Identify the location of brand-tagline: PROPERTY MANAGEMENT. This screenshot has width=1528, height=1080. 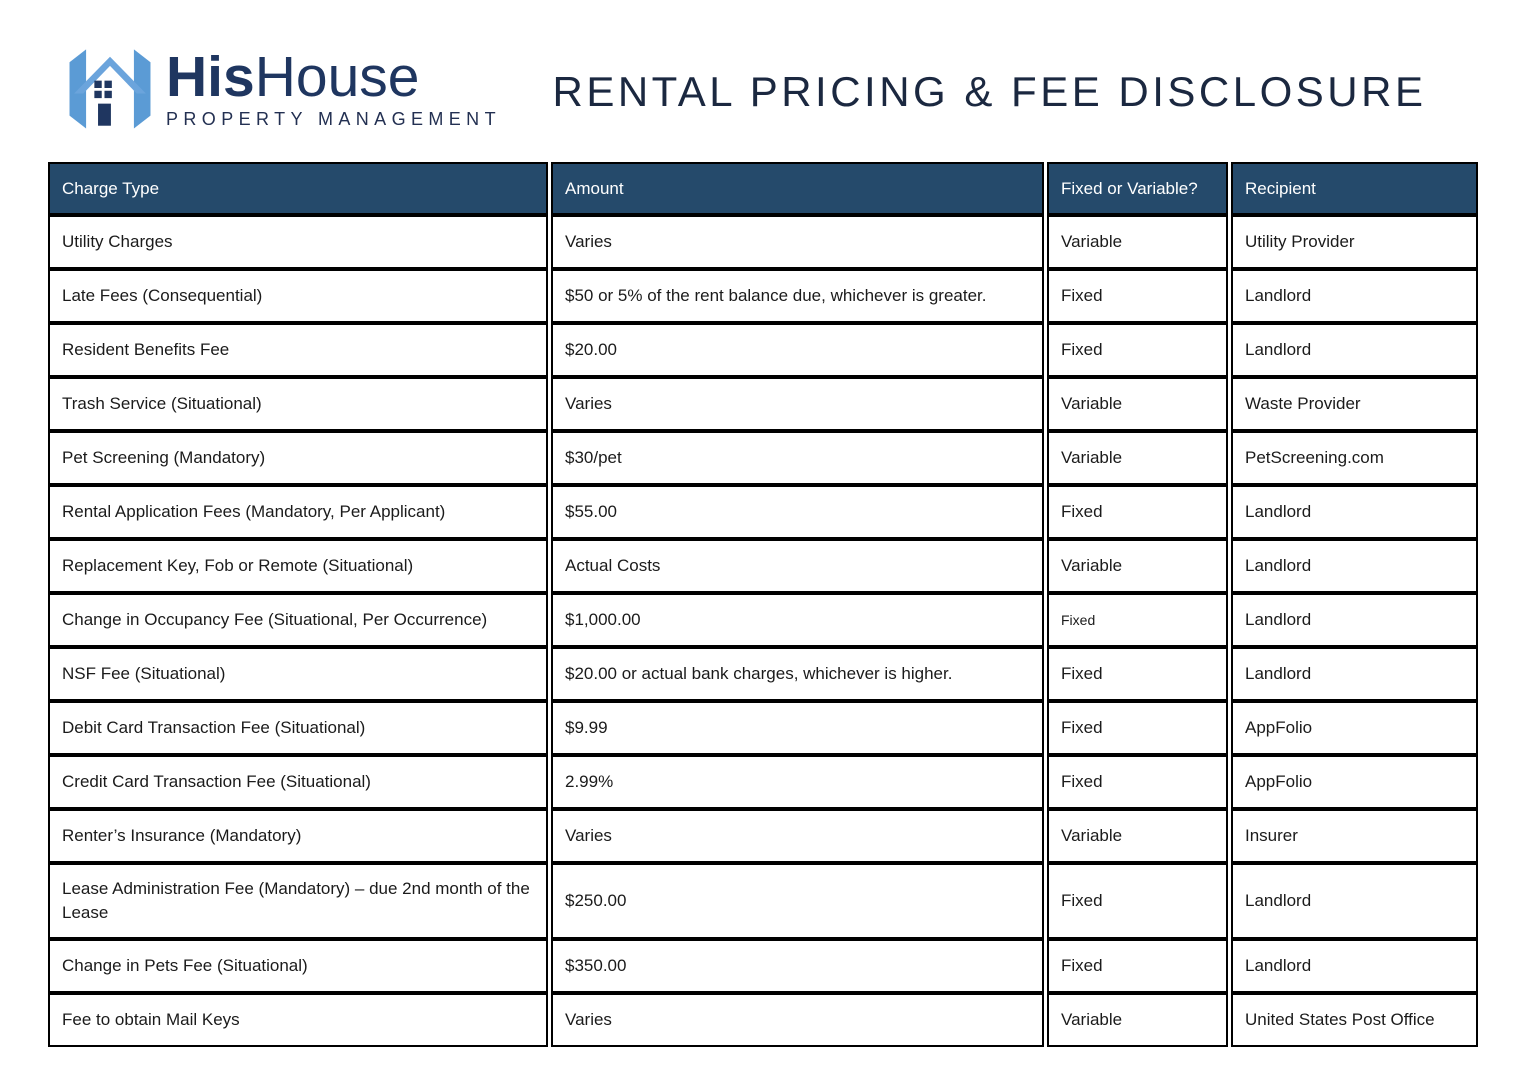
(333, 119).